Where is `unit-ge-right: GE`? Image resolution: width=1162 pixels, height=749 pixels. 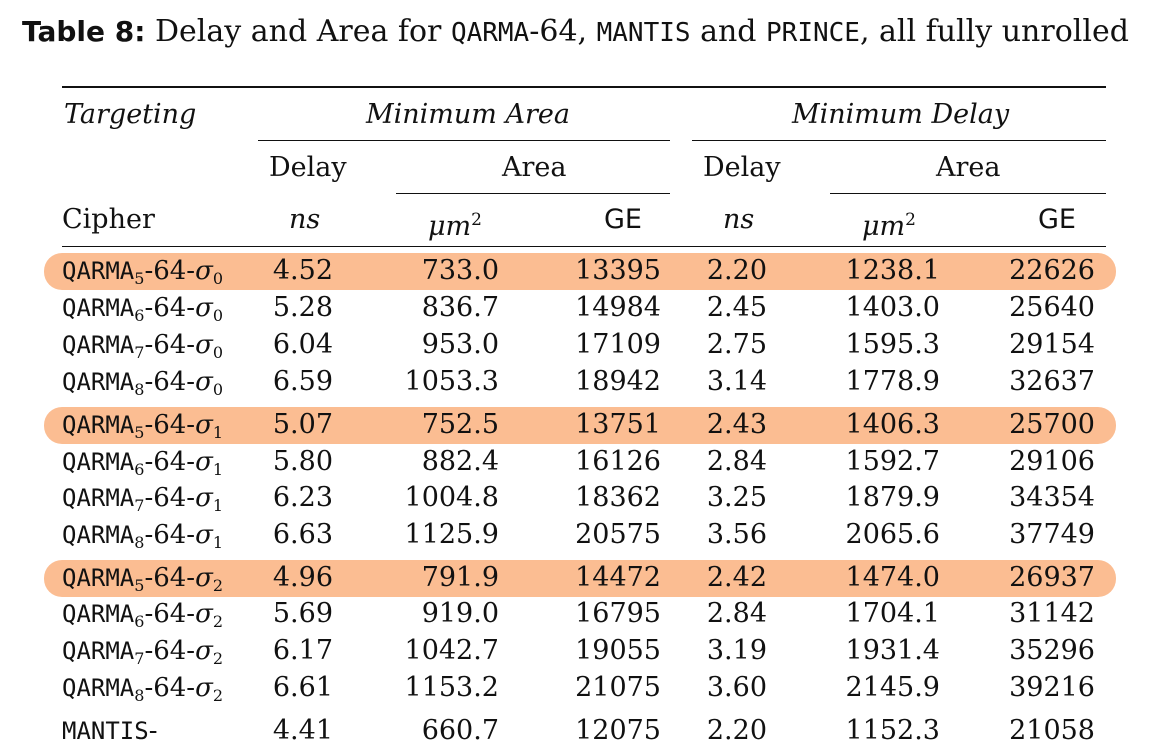 unit-ge-right: GE is located at coordinates (1057, 219).